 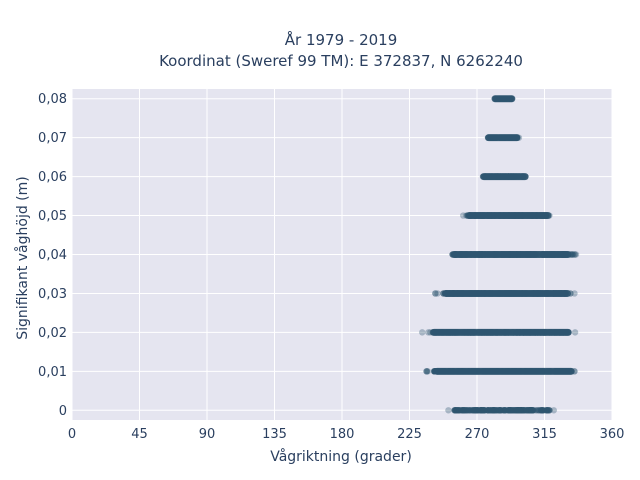 I want to click on y-tick-label: 0,04, so click(x=52, y=255).